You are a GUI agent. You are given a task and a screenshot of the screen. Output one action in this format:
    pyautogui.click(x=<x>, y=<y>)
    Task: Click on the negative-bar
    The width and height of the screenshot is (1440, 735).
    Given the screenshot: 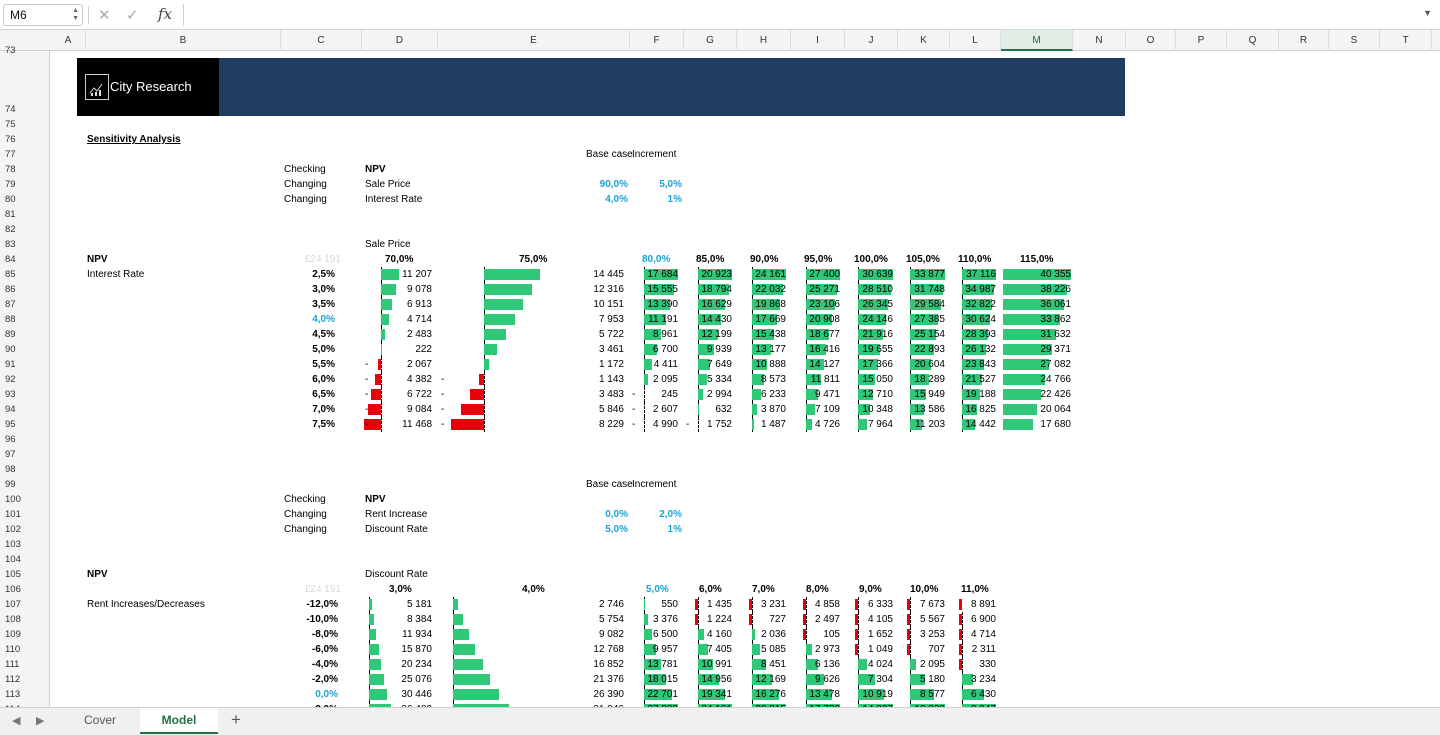 What is the action you would take?
    pyautogui.click(x=960, y=664)
    